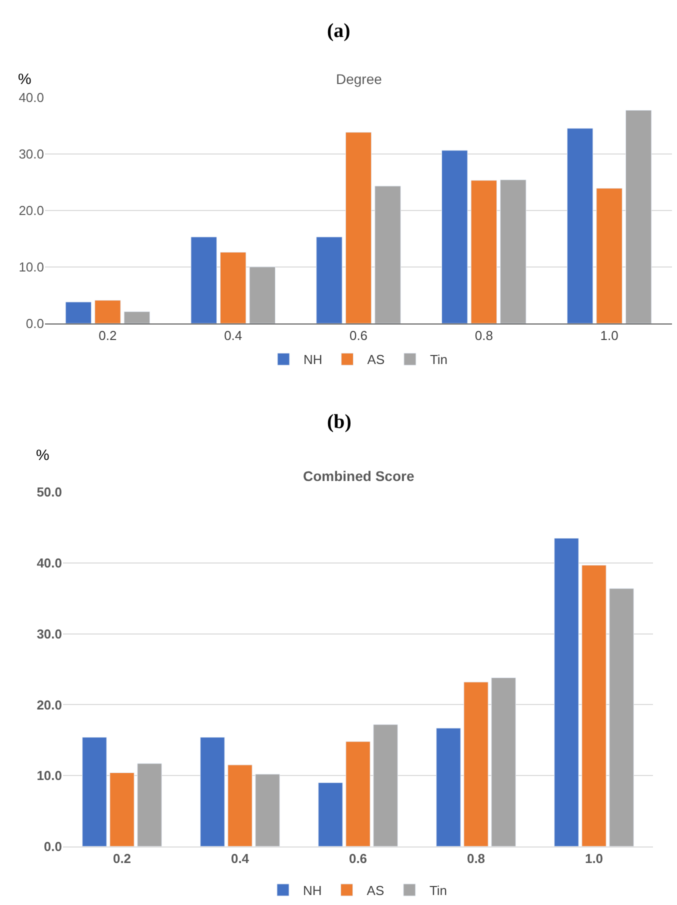 This screenshot has width=677, height=905. What do you see at coordinates (358, 476) in the screenshot?
I see `chart-title: Combined Score` at bounding box center [358, 476].